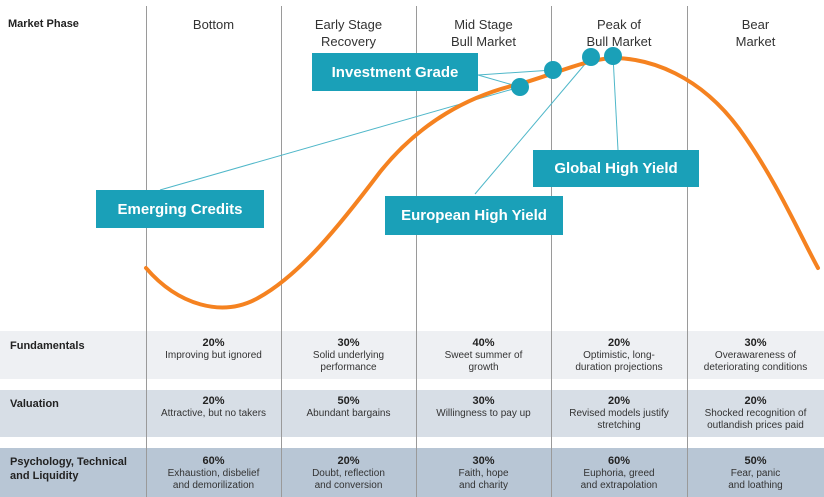 The height and width of the screenshot is (497, 824). What do you see at coordinates (412, 472) in the screenshot?
I see `psychology-band` at bounding box center [412, 472].